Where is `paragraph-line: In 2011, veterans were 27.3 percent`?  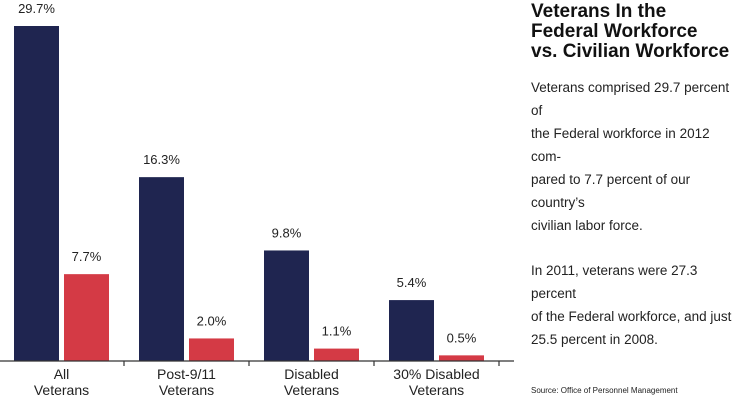 paragraph-line: In 2011, veterans were 27.3 percent is located at coordinates (614, 282).